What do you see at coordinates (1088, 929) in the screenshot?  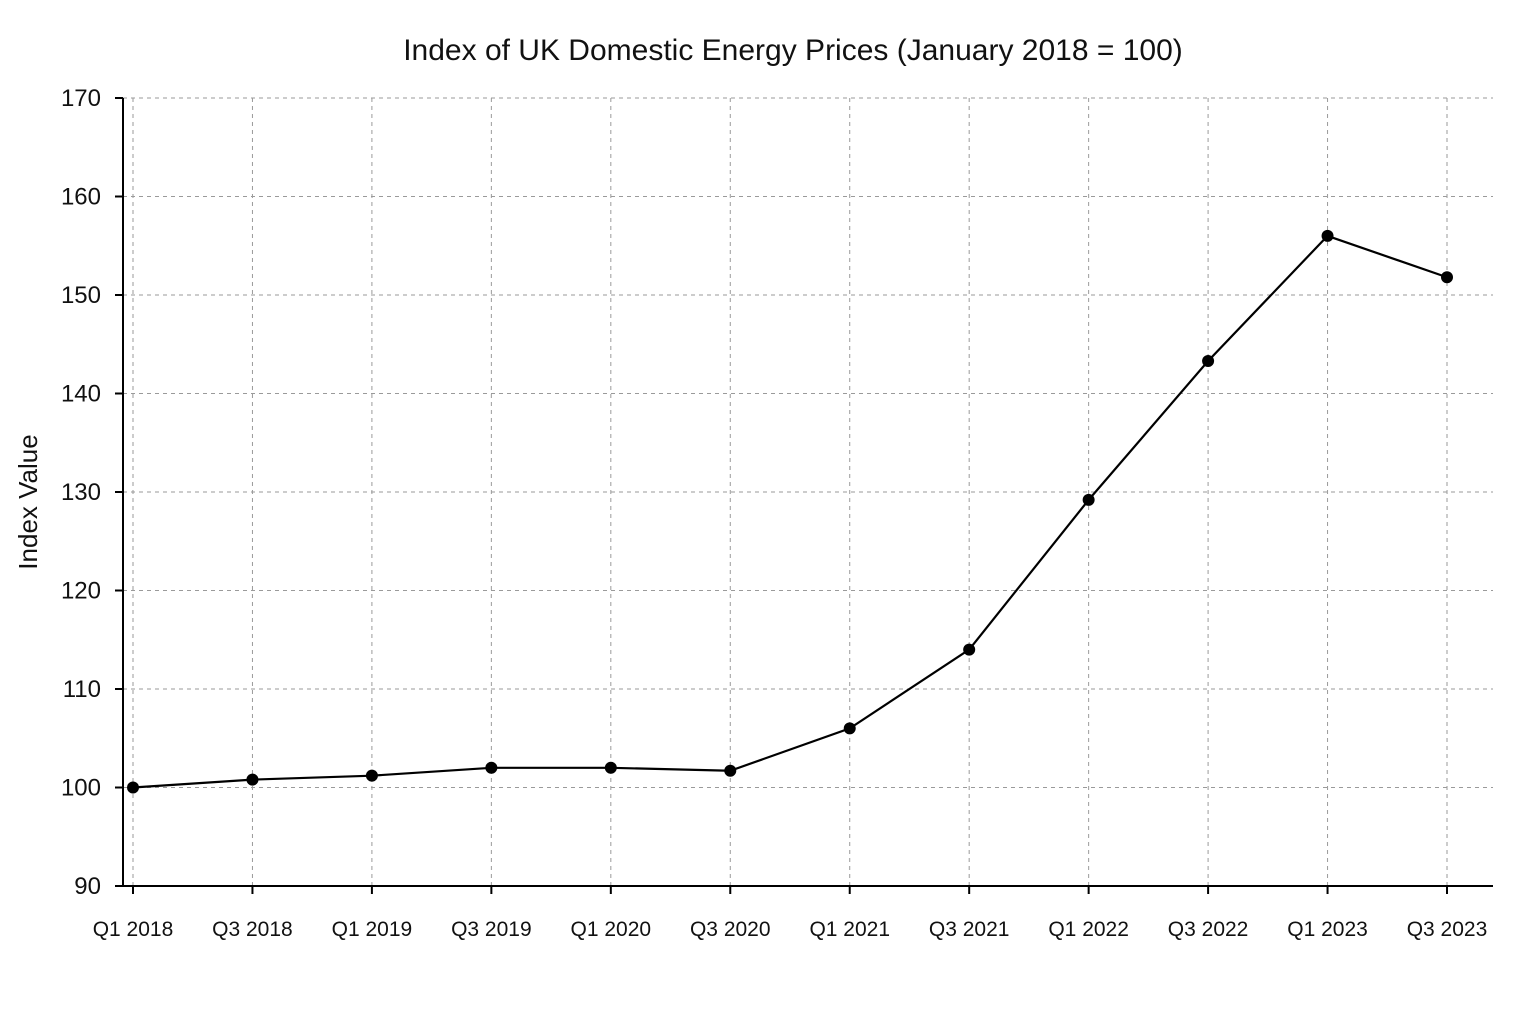 I see `x-tick-label: Q1 2022` at bounding box center [1088, 929].